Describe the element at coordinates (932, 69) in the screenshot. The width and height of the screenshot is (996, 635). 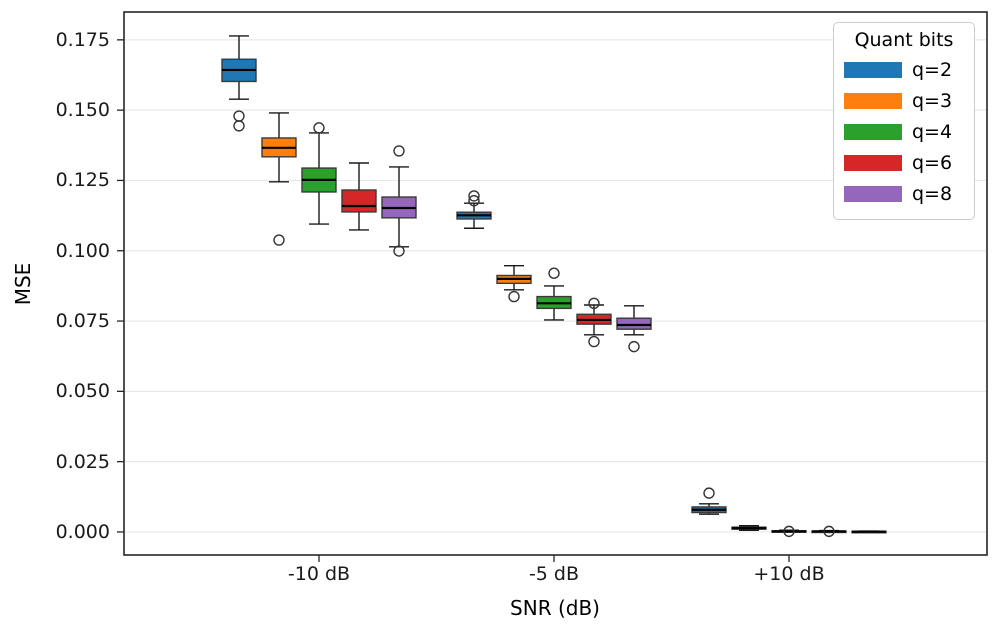
I see `legend-entry-label: q=2` at that location.